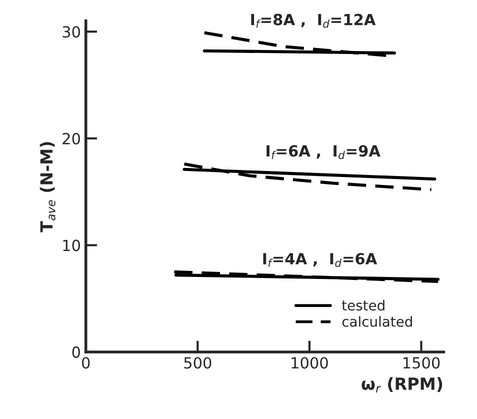 This screenshot has width=477, height=419. What do you see at coordinates (377, 321) in the screenshot?
I see `legend-label: calculated` at bounding box center [377, 321].